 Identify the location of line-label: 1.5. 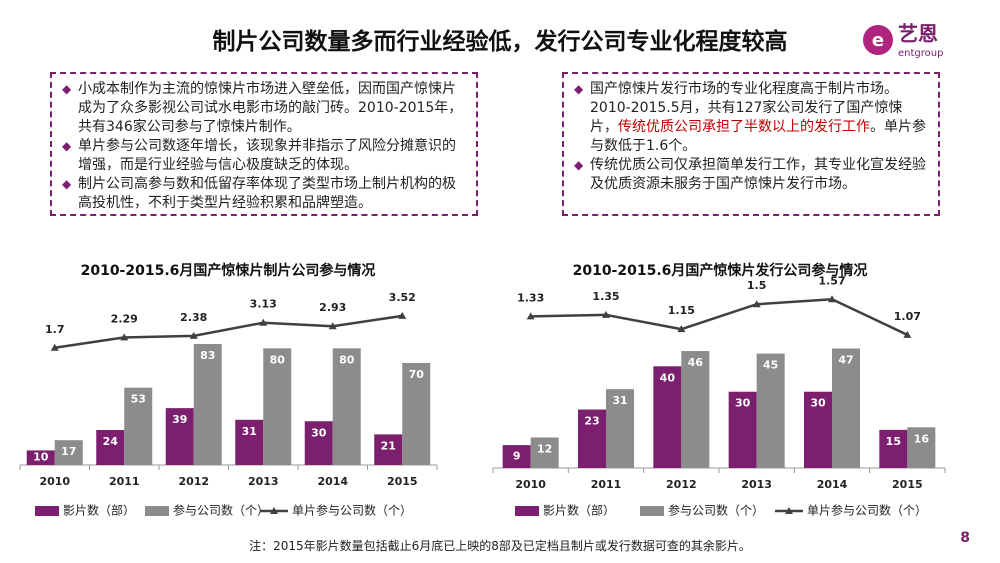
(757, 285).